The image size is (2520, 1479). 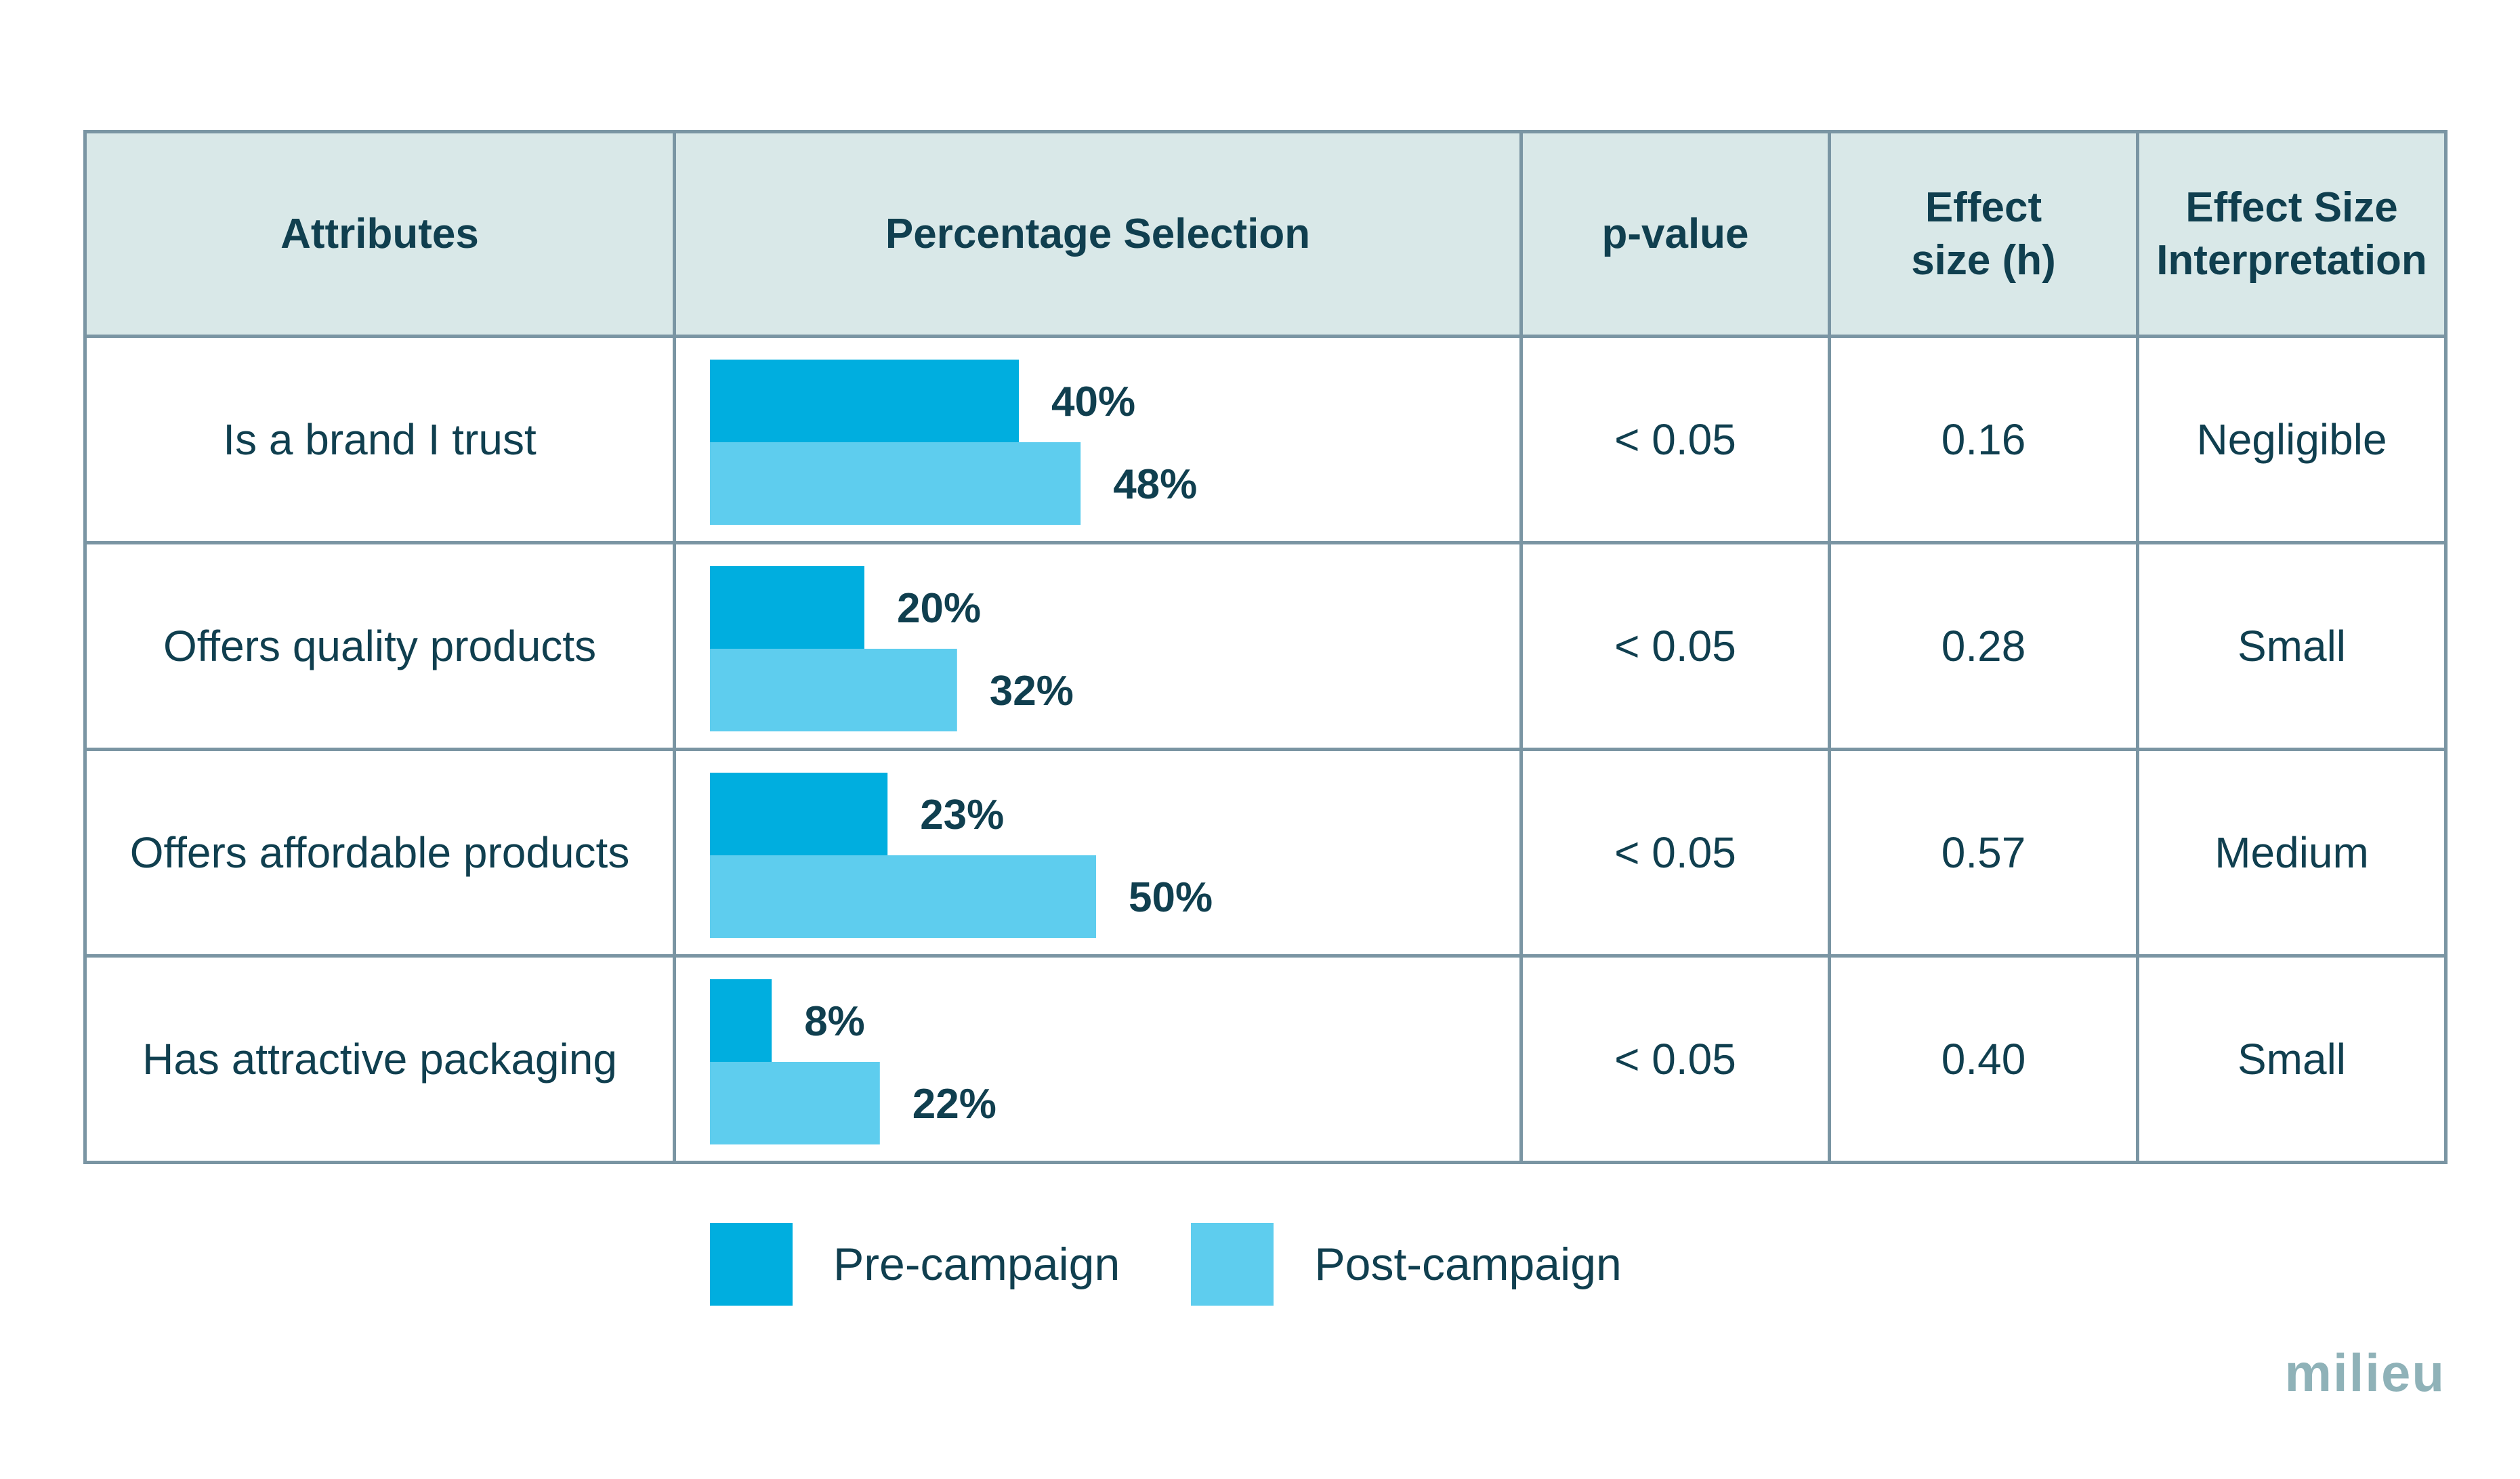 What do you see at coordinates (939, 609) in the screenshot?
I see `bar-label-pre-campaign: 20%` at bounding box center [939, 609].